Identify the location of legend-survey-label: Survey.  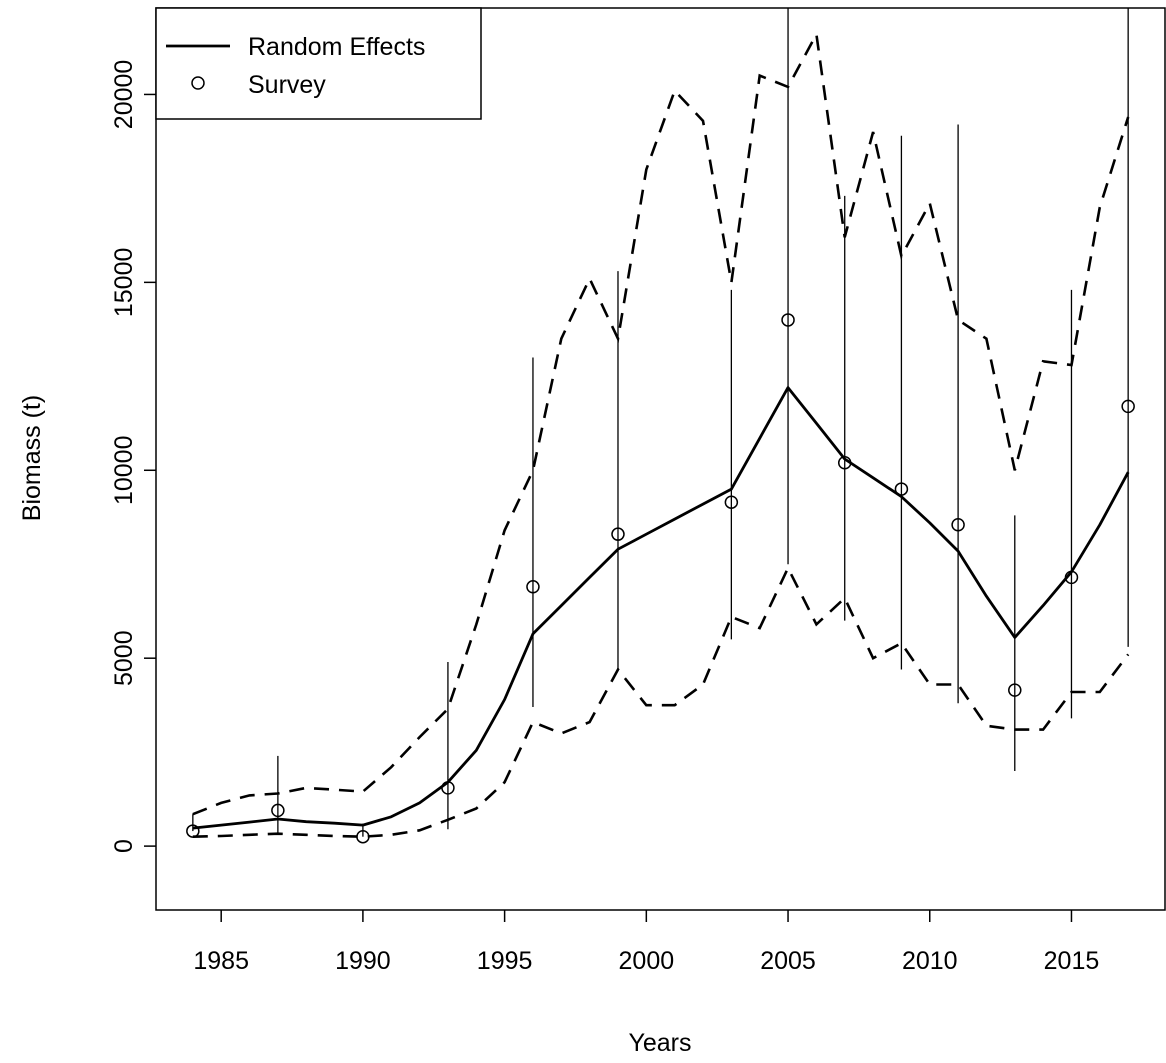
(287, 85).